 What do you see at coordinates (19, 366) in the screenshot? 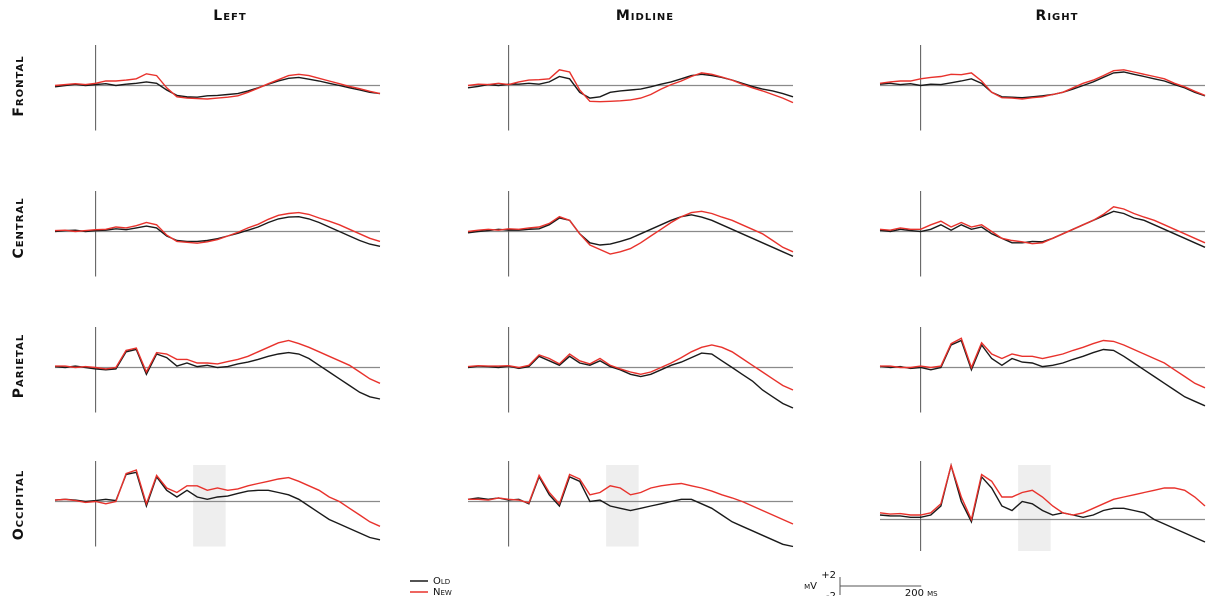
I see `row-title: Parietal` at bounding box center [19, 366].